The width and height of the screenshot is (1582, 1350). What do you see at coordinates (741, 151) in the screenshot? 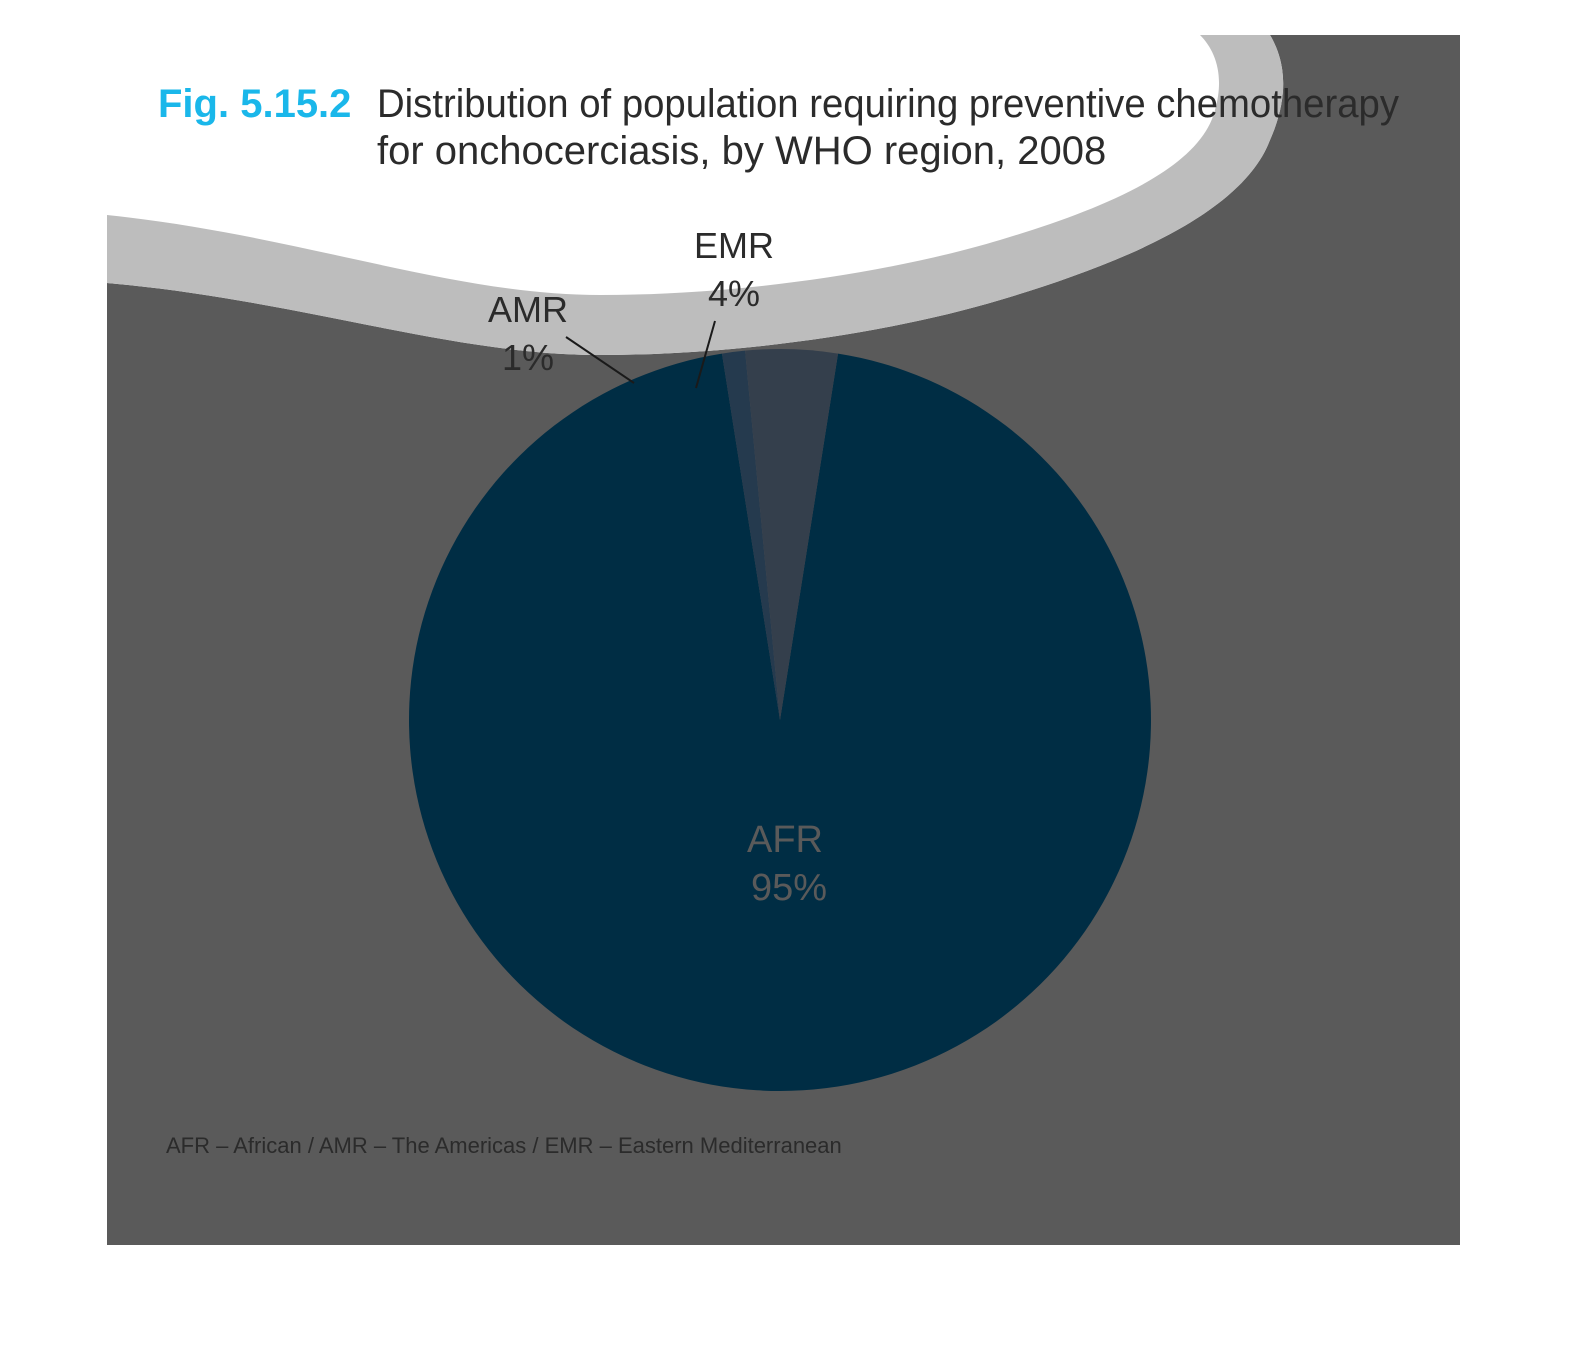
I see `figure-title-line2: for onchocerciasis, by WHO region, 2008` at bounding box center [741, 151].